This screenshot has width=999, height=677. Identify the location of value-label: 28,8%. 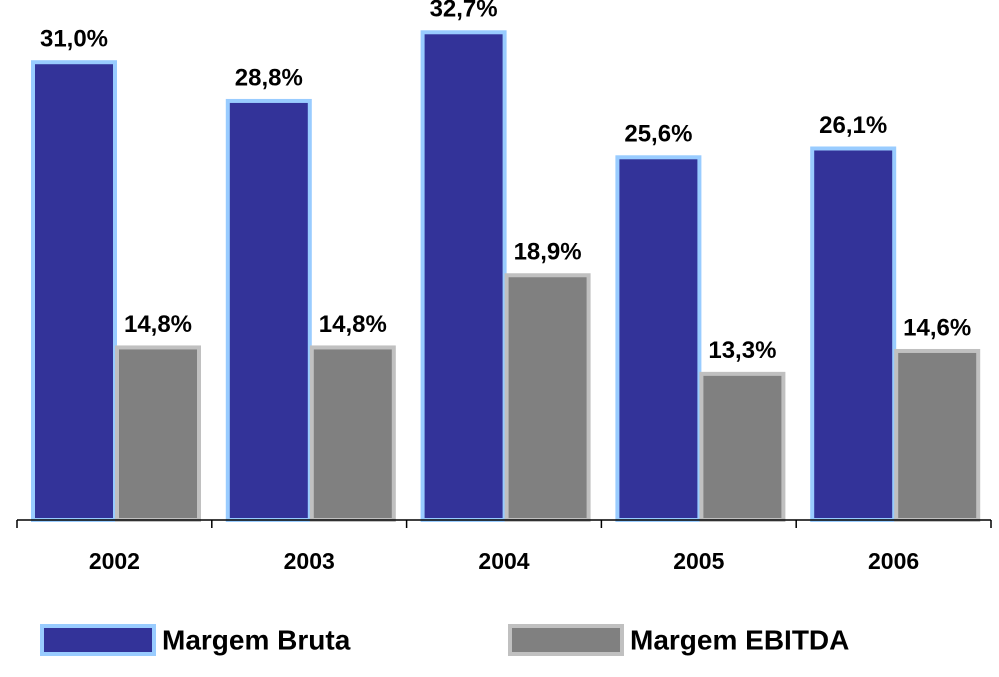
(269, 77).